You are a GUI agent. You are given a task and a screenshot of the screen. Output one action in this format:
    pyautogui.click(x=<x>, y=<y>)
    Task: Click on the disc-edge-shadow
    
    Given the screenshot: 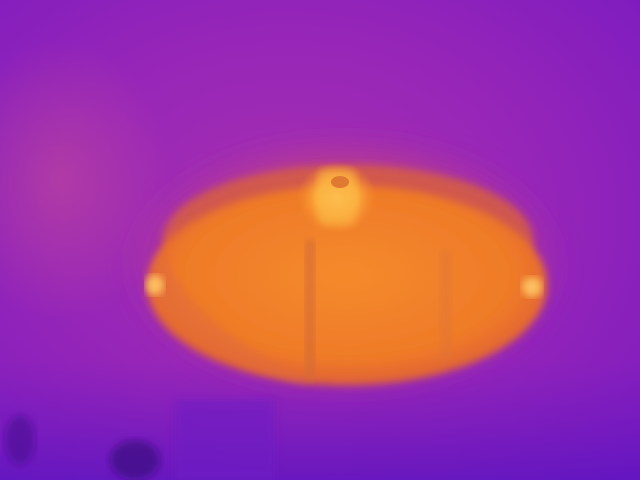 What is the action you would take?
    pyautogui.click(x=230, y=317)
    